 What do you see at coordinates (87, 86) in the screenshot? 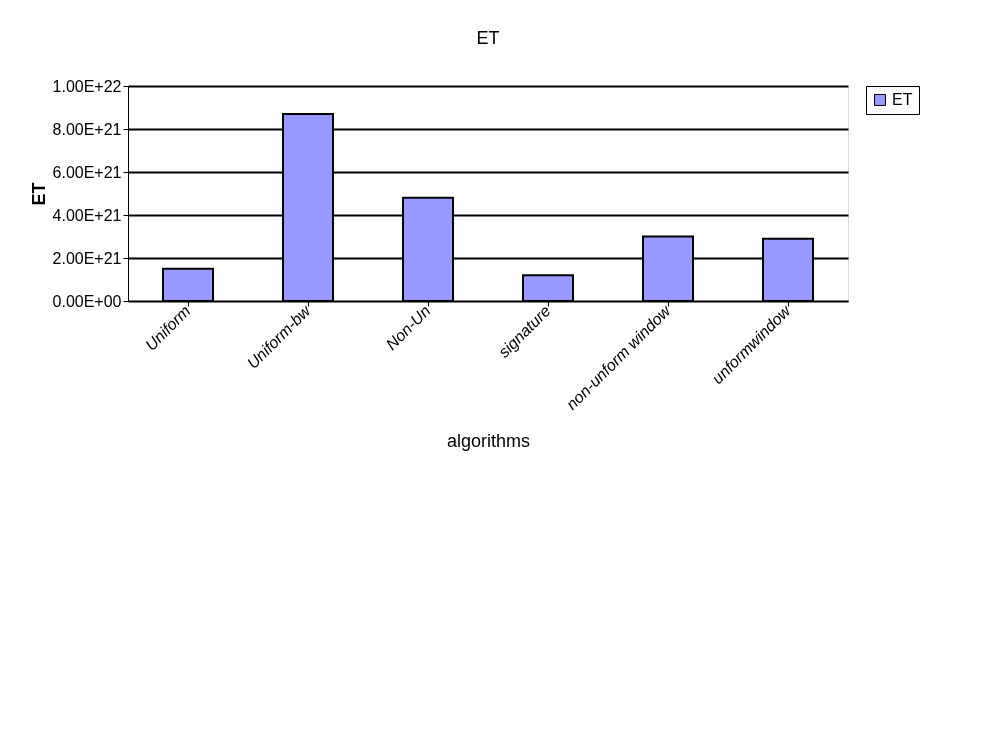
I see `y-tick-label: 1.00E+22` at bounding box center [87, 86].